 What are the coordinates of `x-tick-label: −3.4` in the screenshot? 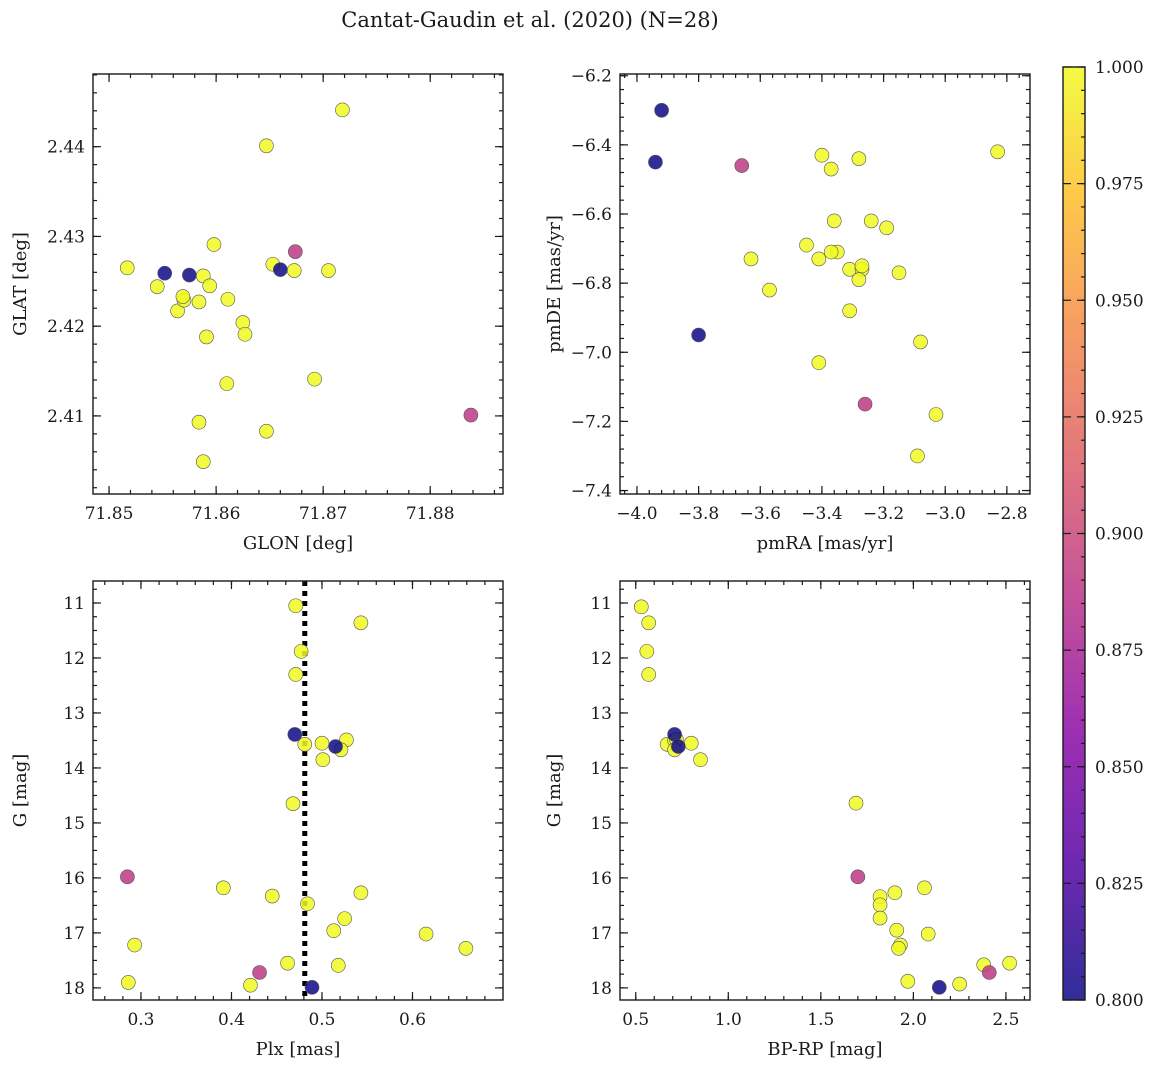 It's located at (821, 514).